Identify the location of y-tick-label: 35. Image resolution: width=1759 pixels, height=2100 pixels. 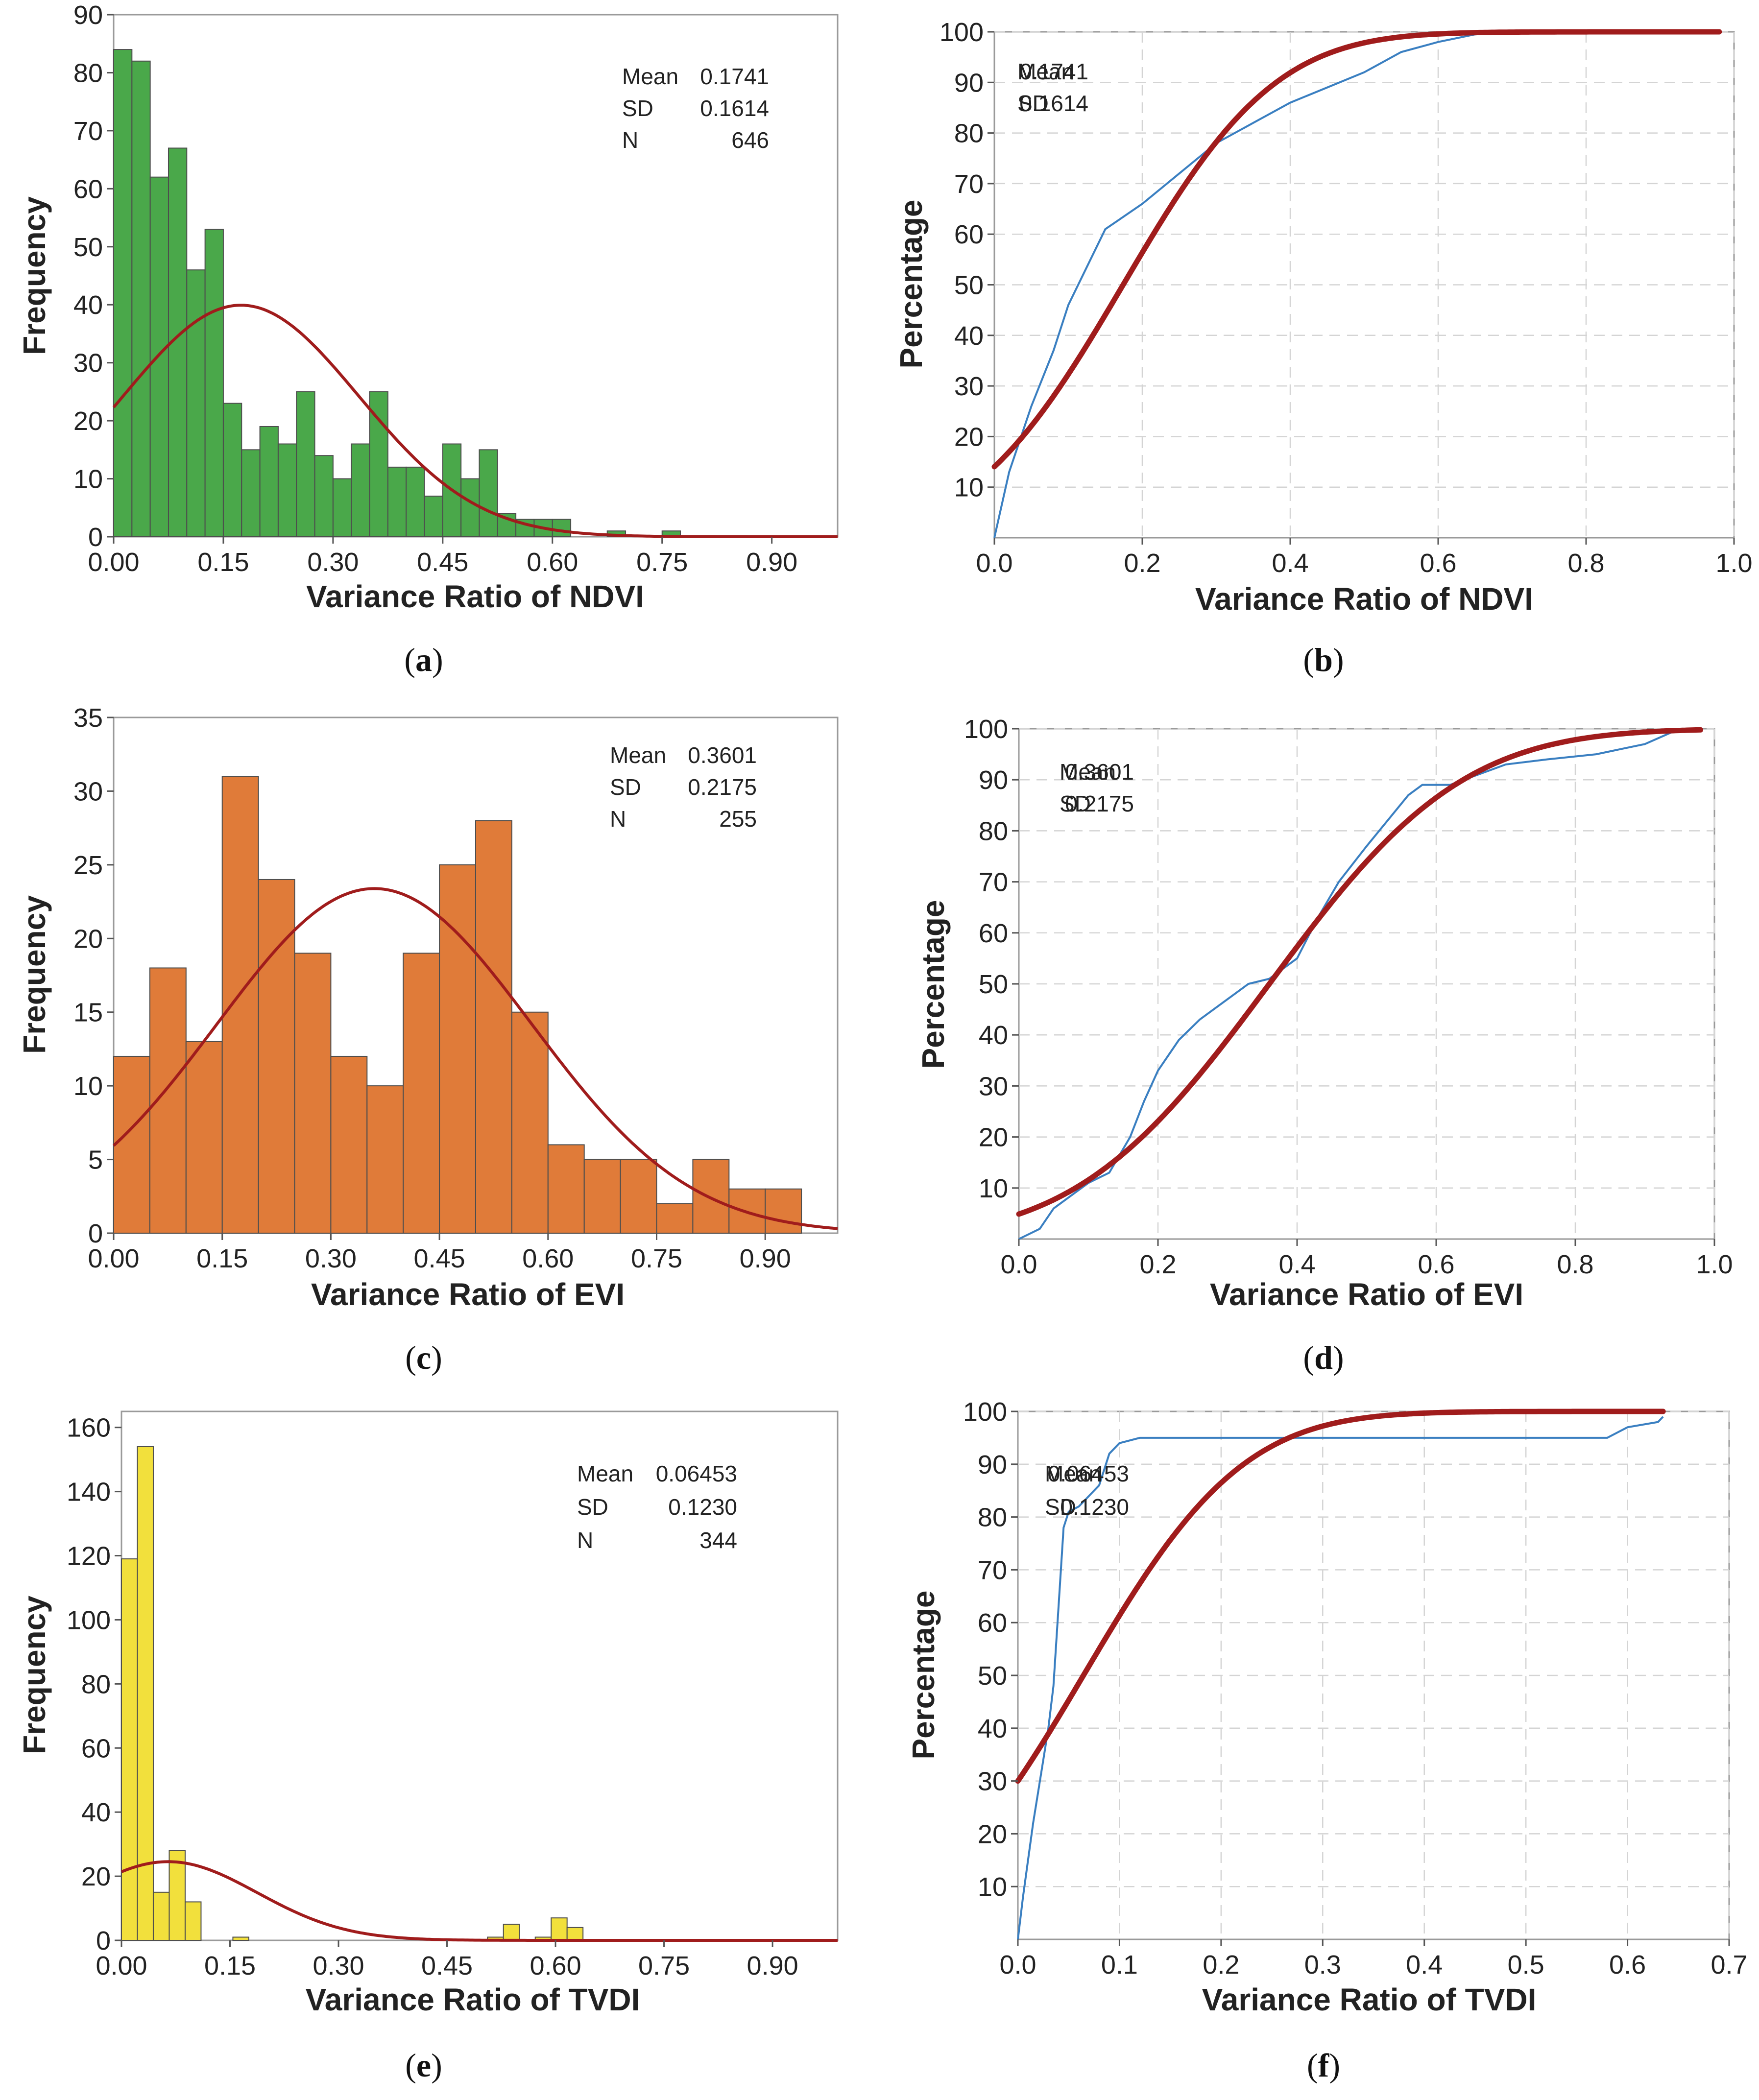
(88, 718).